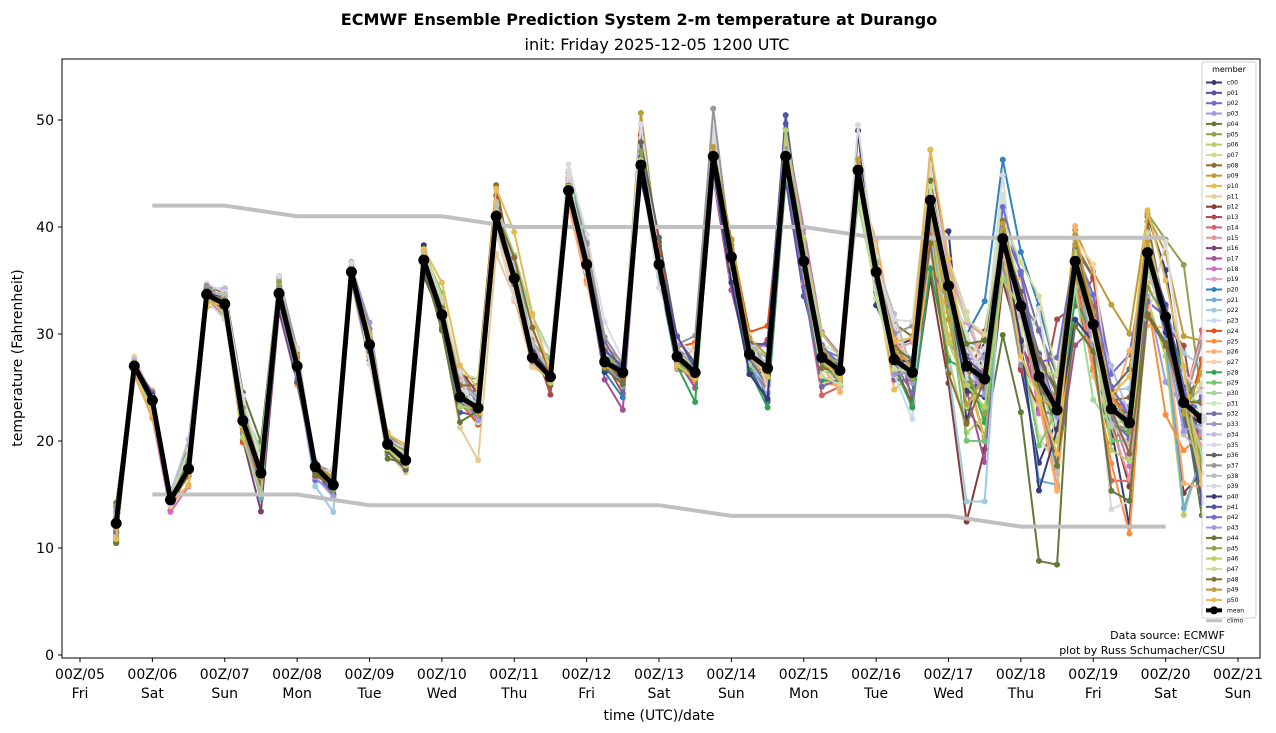  I want to click on y-tick-label: 0, so click(49, 656).